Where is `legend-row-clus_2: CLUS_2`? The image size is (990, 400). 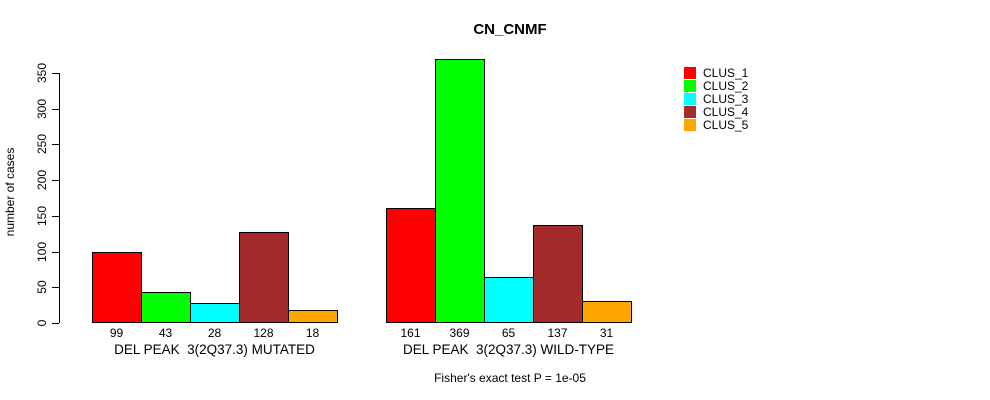 legend-row-clus_2: CLUS_2 is located at coordinates (716, 85).